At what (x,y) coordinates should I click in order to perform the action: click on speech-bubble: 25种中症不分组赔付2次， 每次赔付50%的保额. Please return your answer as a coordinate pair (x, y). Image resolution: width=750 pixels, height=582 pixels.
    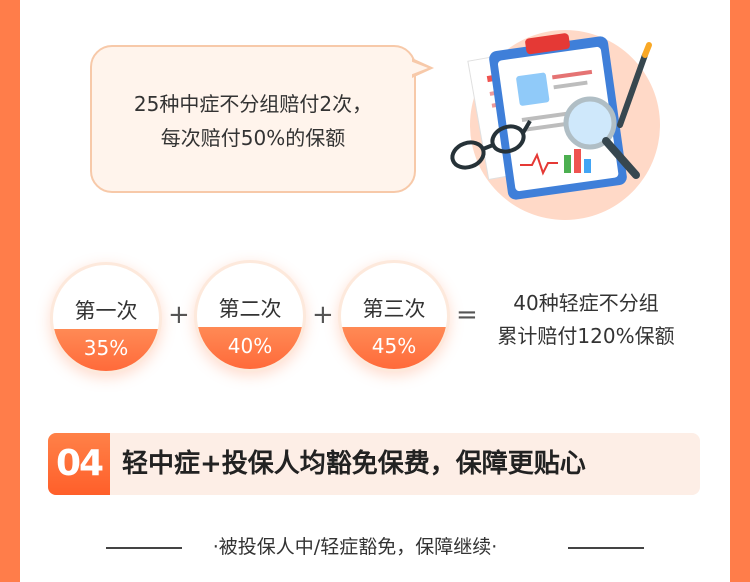
    Looking at the image, I should click on (253, 119).